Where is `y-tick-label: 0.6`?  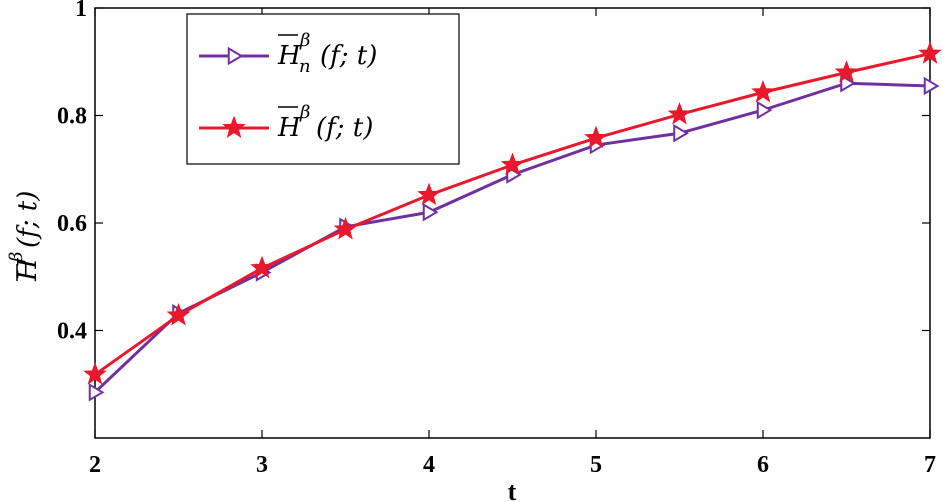 y-tick-label: 0.6 is located at coordinates (72, 224).